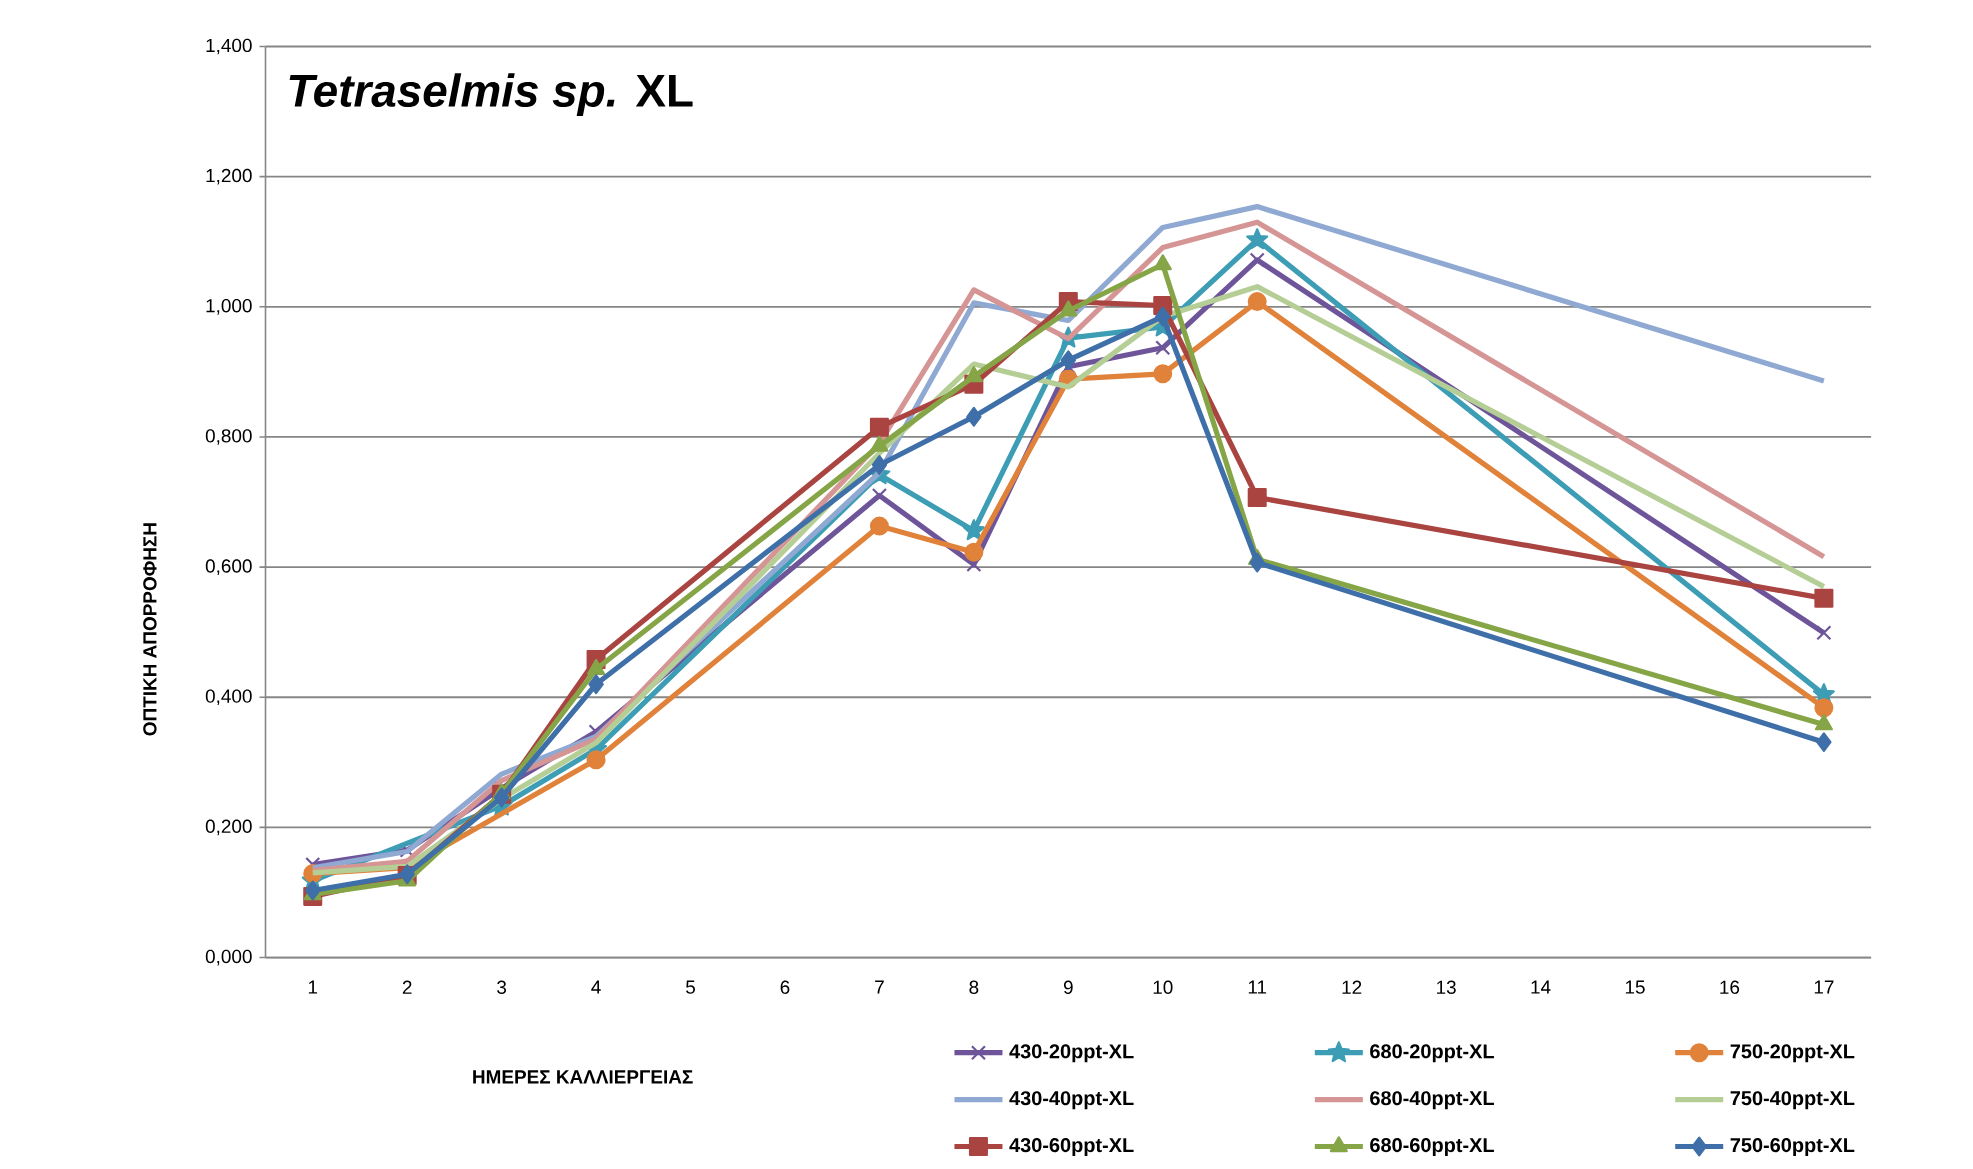 This screenshot has width=1973, height=1169. Describe the element at coordinates (229, 46) in the screenshot. I see `y-tick-label: 1,400` at that location.